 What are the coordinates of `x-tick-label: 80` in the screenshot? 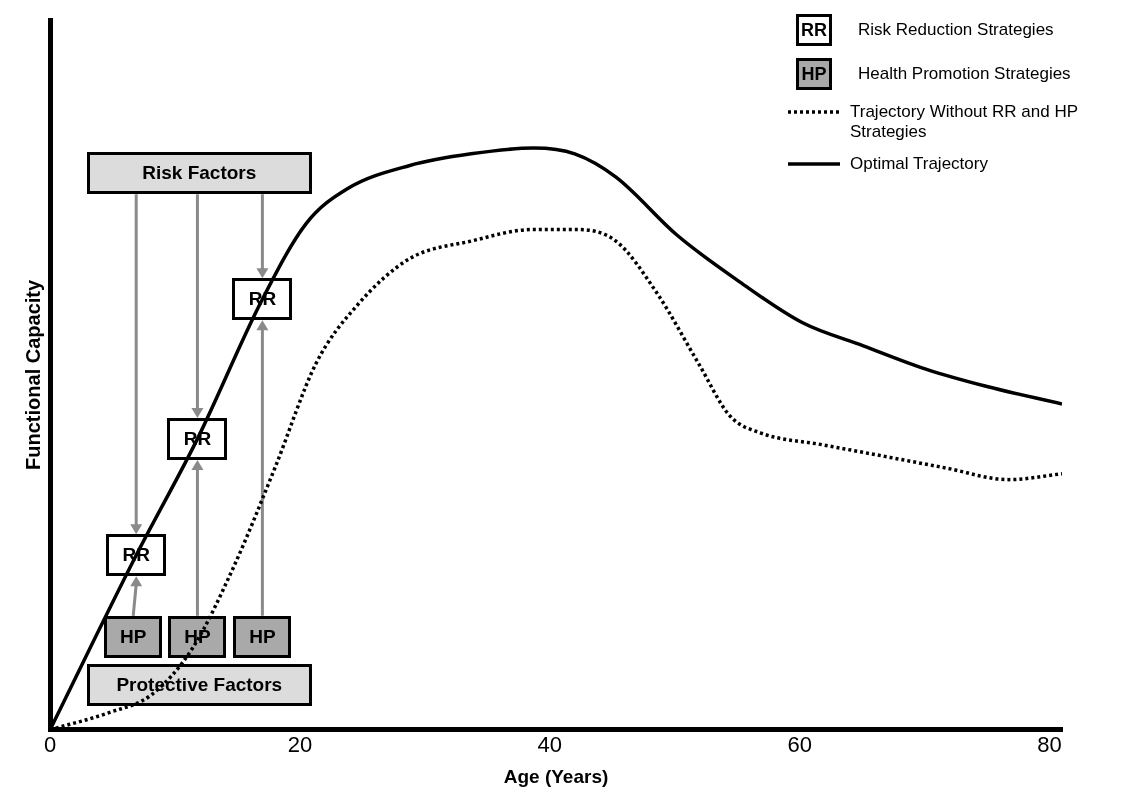 It's located at (1049, 745).